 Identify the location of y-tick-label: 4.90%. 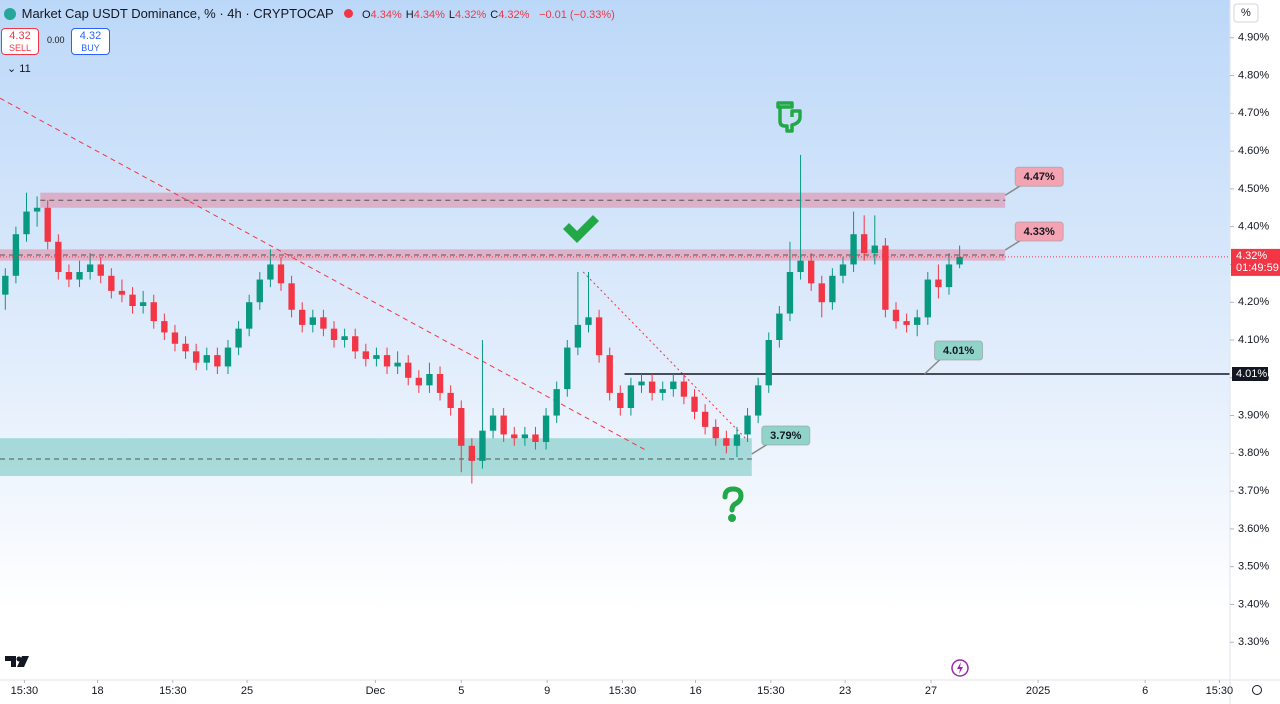
(1253, 38).